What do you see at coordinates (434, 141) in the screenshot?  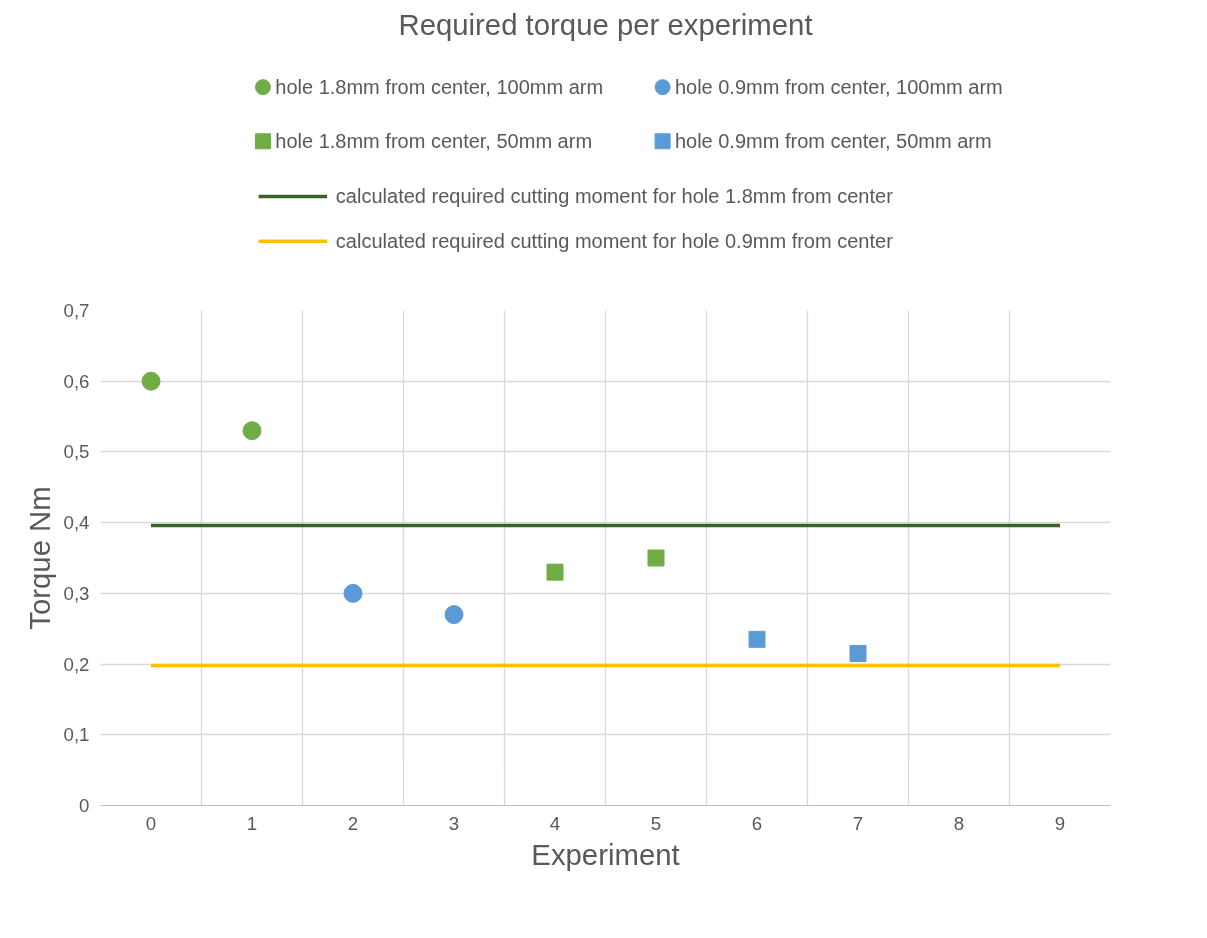 I see `legend-label: hole 1.8mm from center, 50mm arm` at bounding box center [434, 141].